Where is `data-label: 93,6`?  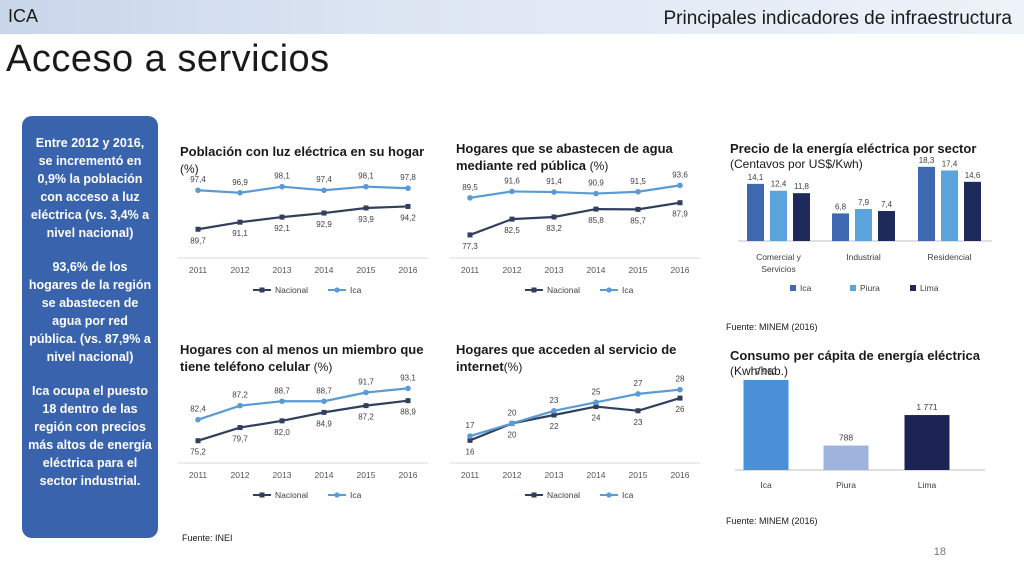
data-label: 93,6 is located at coordinates (680, 174).